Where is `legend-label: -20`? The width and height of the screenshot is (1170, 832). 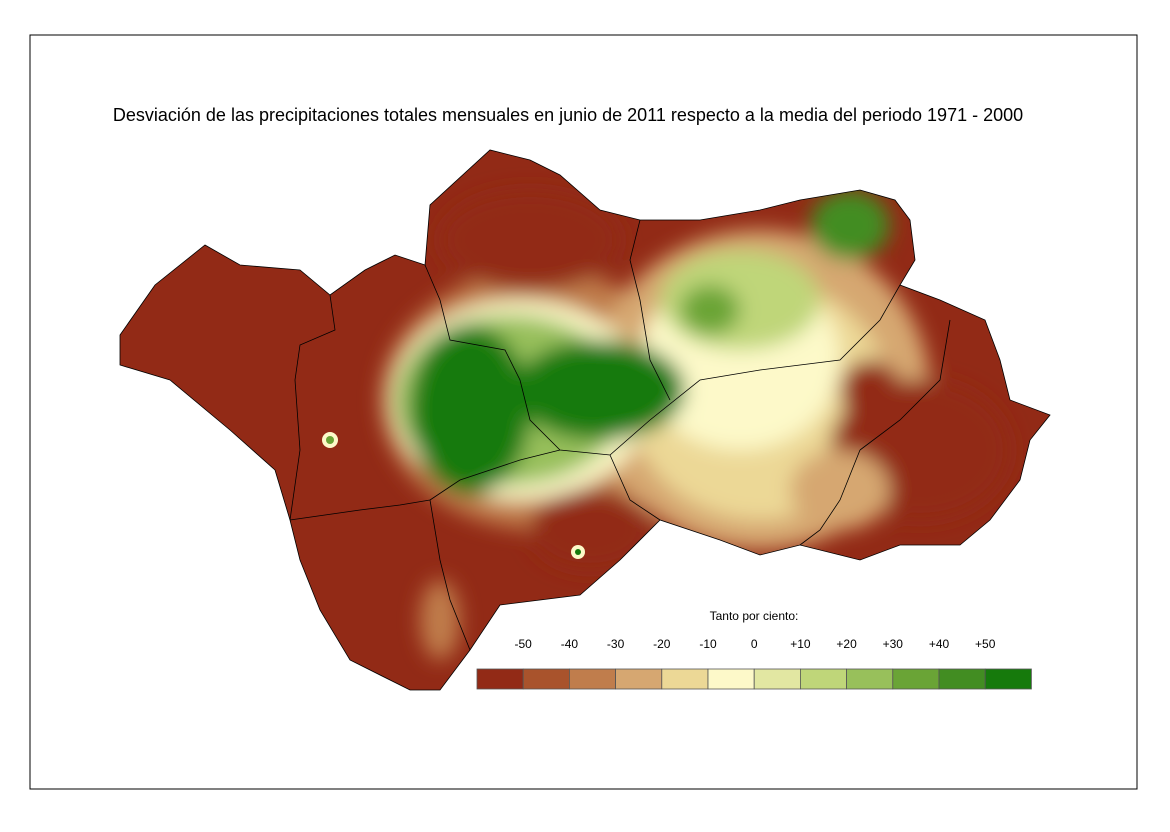 legend-label: -20 is located at coordinates (662, 644).